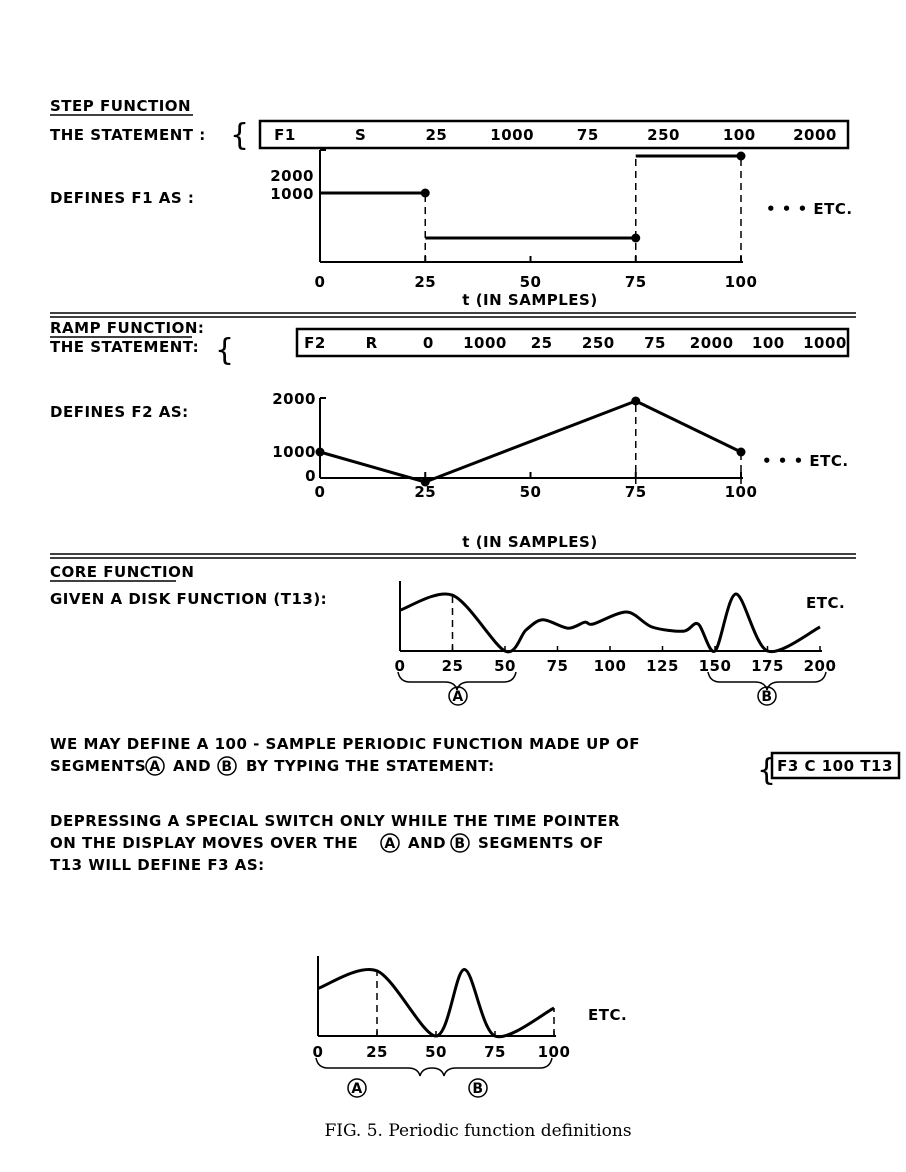 The height and width of the screenshot is (1172, 906). I want to click on step-statement-label: THE STATEMENT :, so click(128, 135).